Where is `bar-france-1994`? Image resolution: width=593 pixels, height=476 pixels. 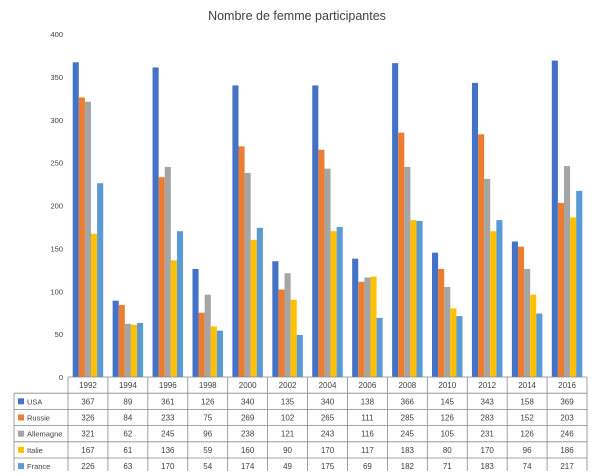
bar-france-1994 is located at coordinates (140, 349).